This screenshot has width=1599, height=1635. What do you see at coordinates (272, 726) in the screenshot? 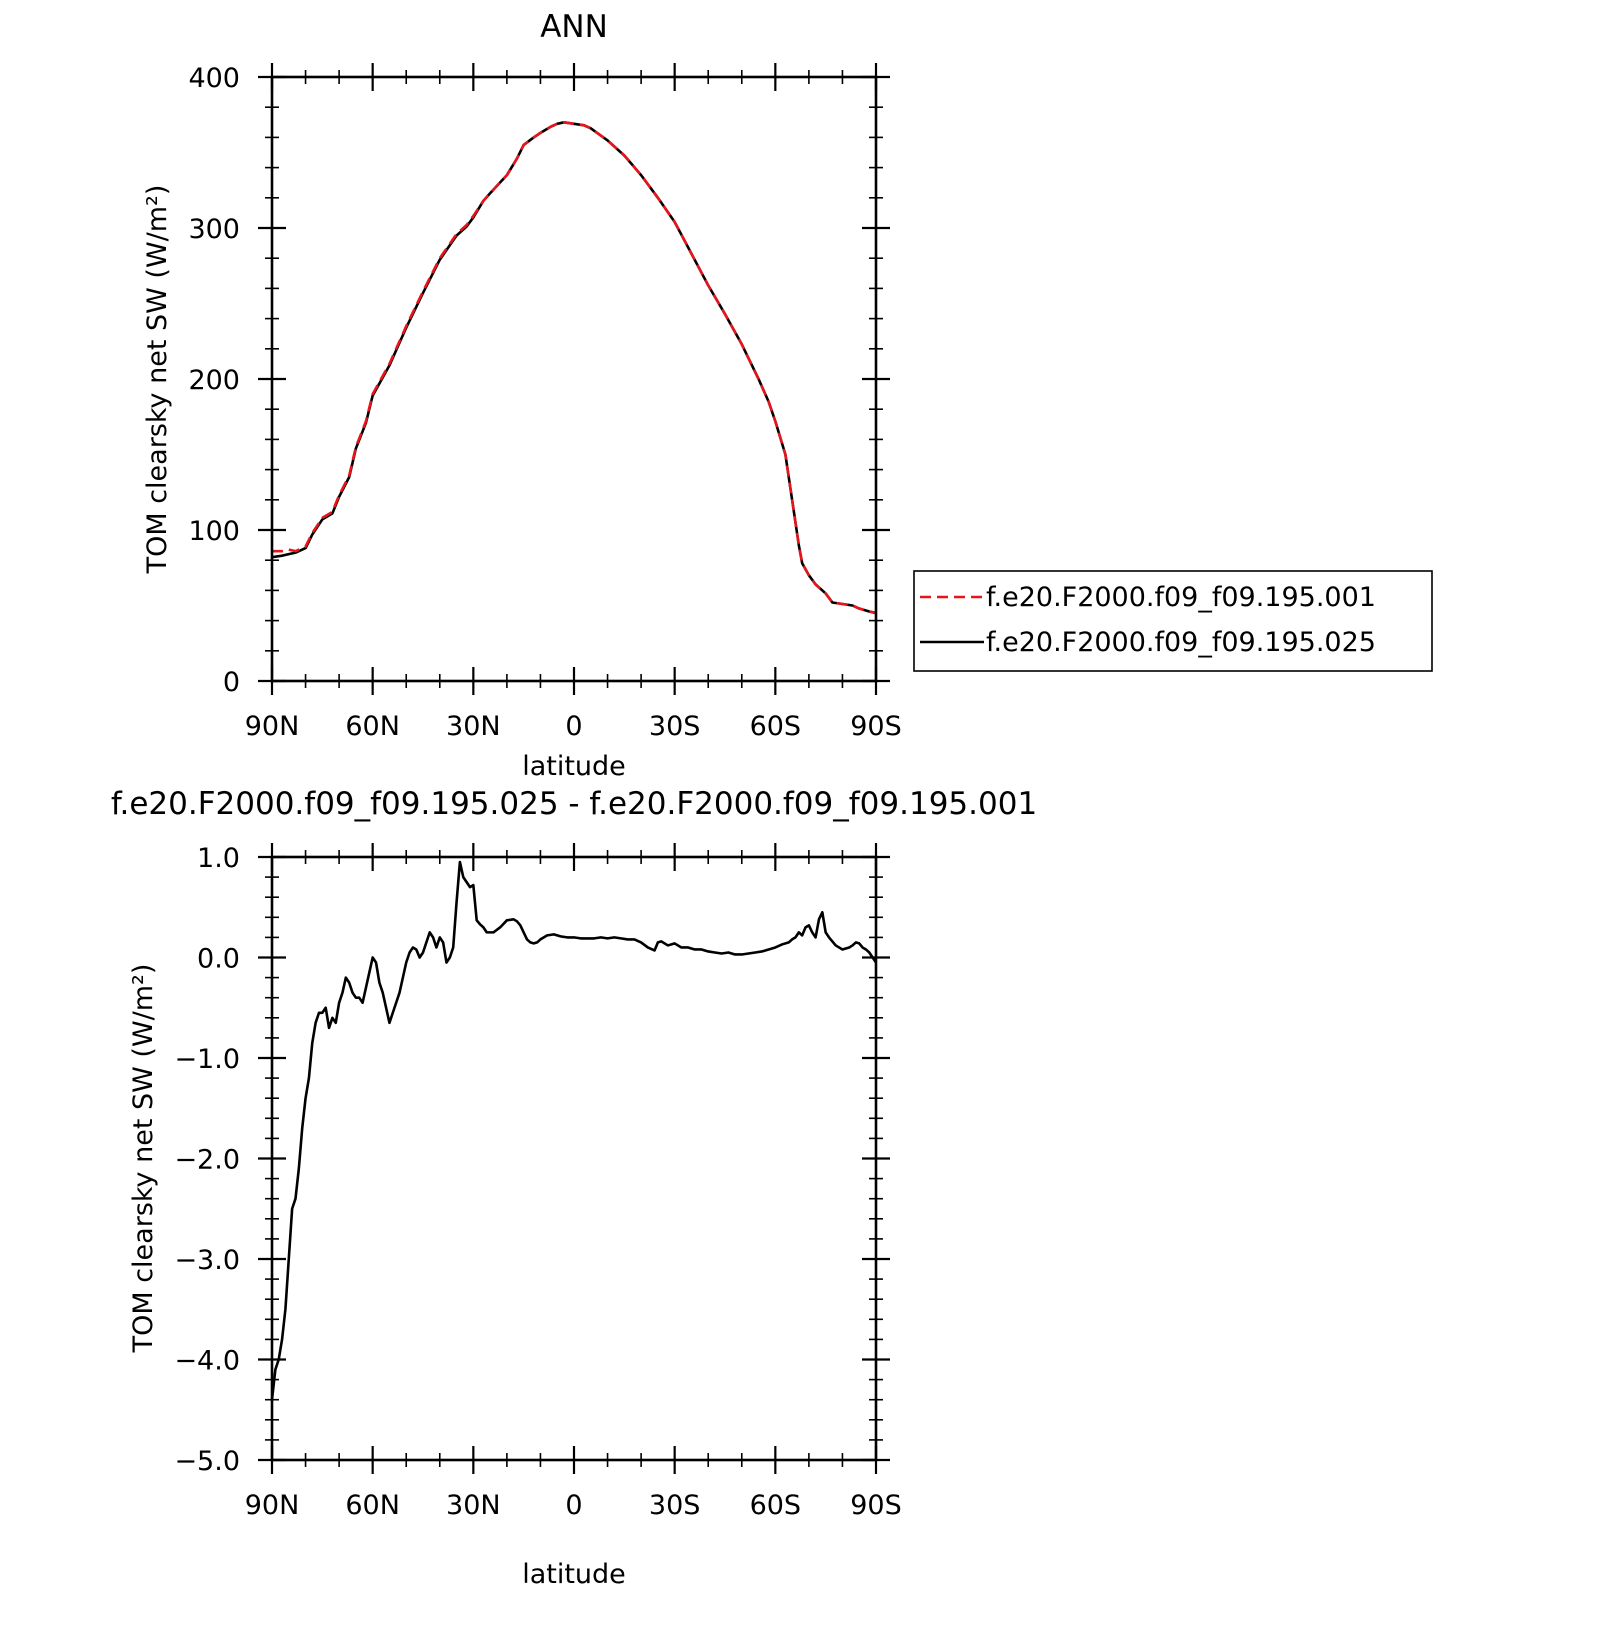
I see `top-x-tick-label: 90N` at bounding box center [272, 726].